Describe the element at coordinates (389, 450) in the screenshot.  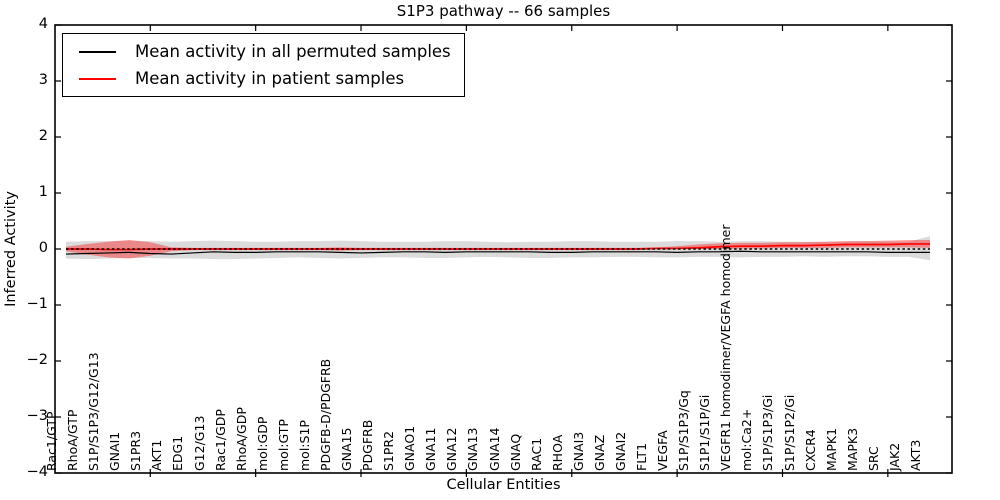
I see `x-tick-label: S1PR2` at that location.